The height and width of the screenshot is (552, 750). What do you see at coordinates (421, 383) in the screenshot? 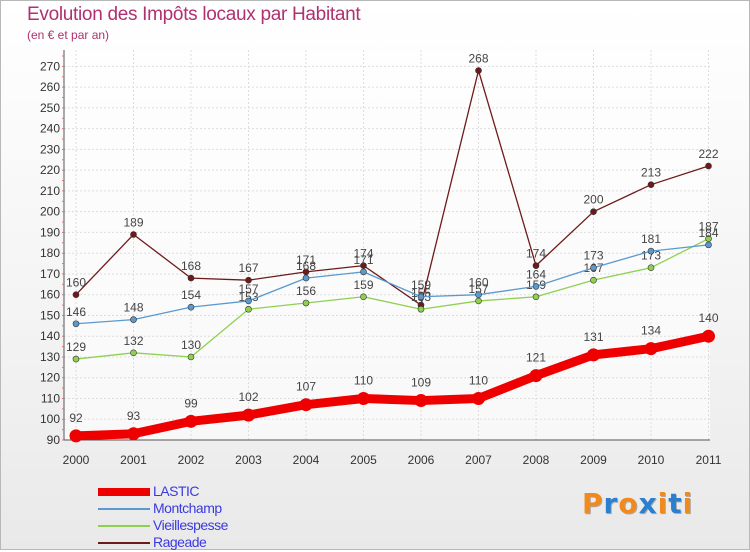
I see `data-label-lastic: 109` at bounding box center [421, 383].